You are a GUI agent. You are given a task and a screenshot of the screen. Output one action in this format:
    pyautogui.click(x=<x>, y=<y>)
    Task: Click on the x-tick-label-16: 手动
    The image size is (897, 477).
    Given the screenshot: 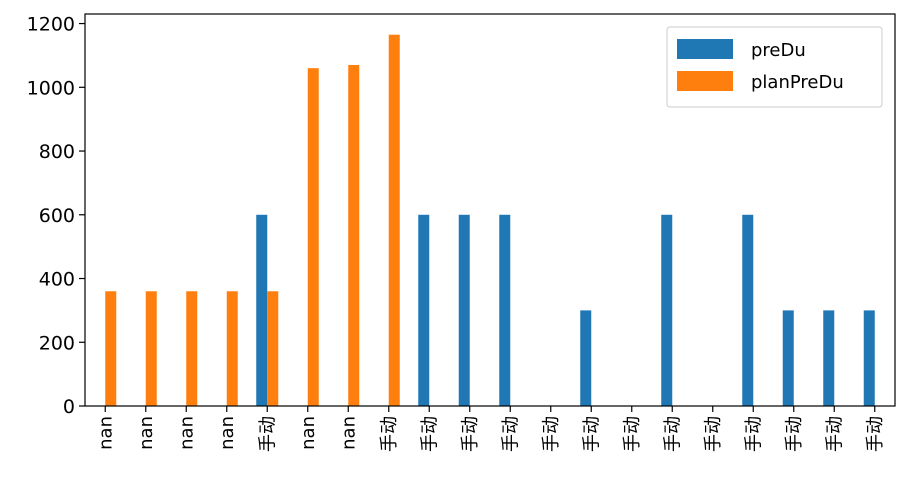 What is the action you would take?
    pyautogui.click(x=753, y=434)
    